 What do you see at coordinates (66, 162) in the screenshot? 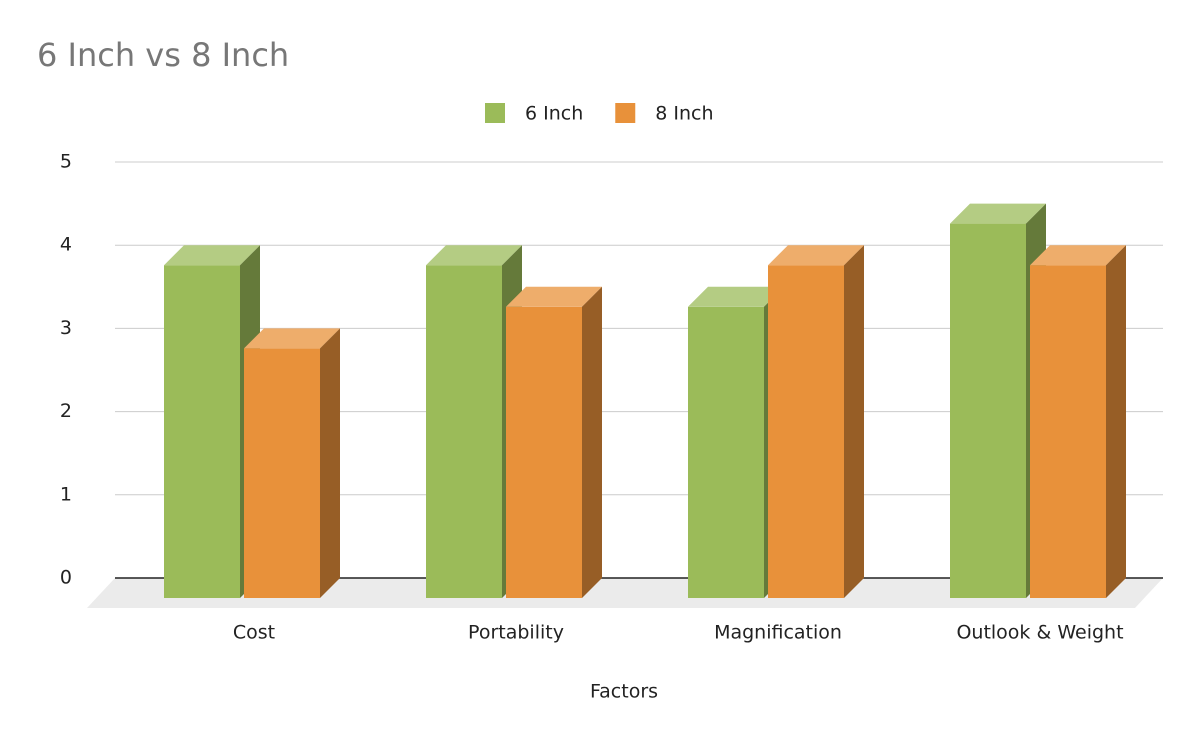
I see `y-tick-label: 5` at bounding box center [66, 162].